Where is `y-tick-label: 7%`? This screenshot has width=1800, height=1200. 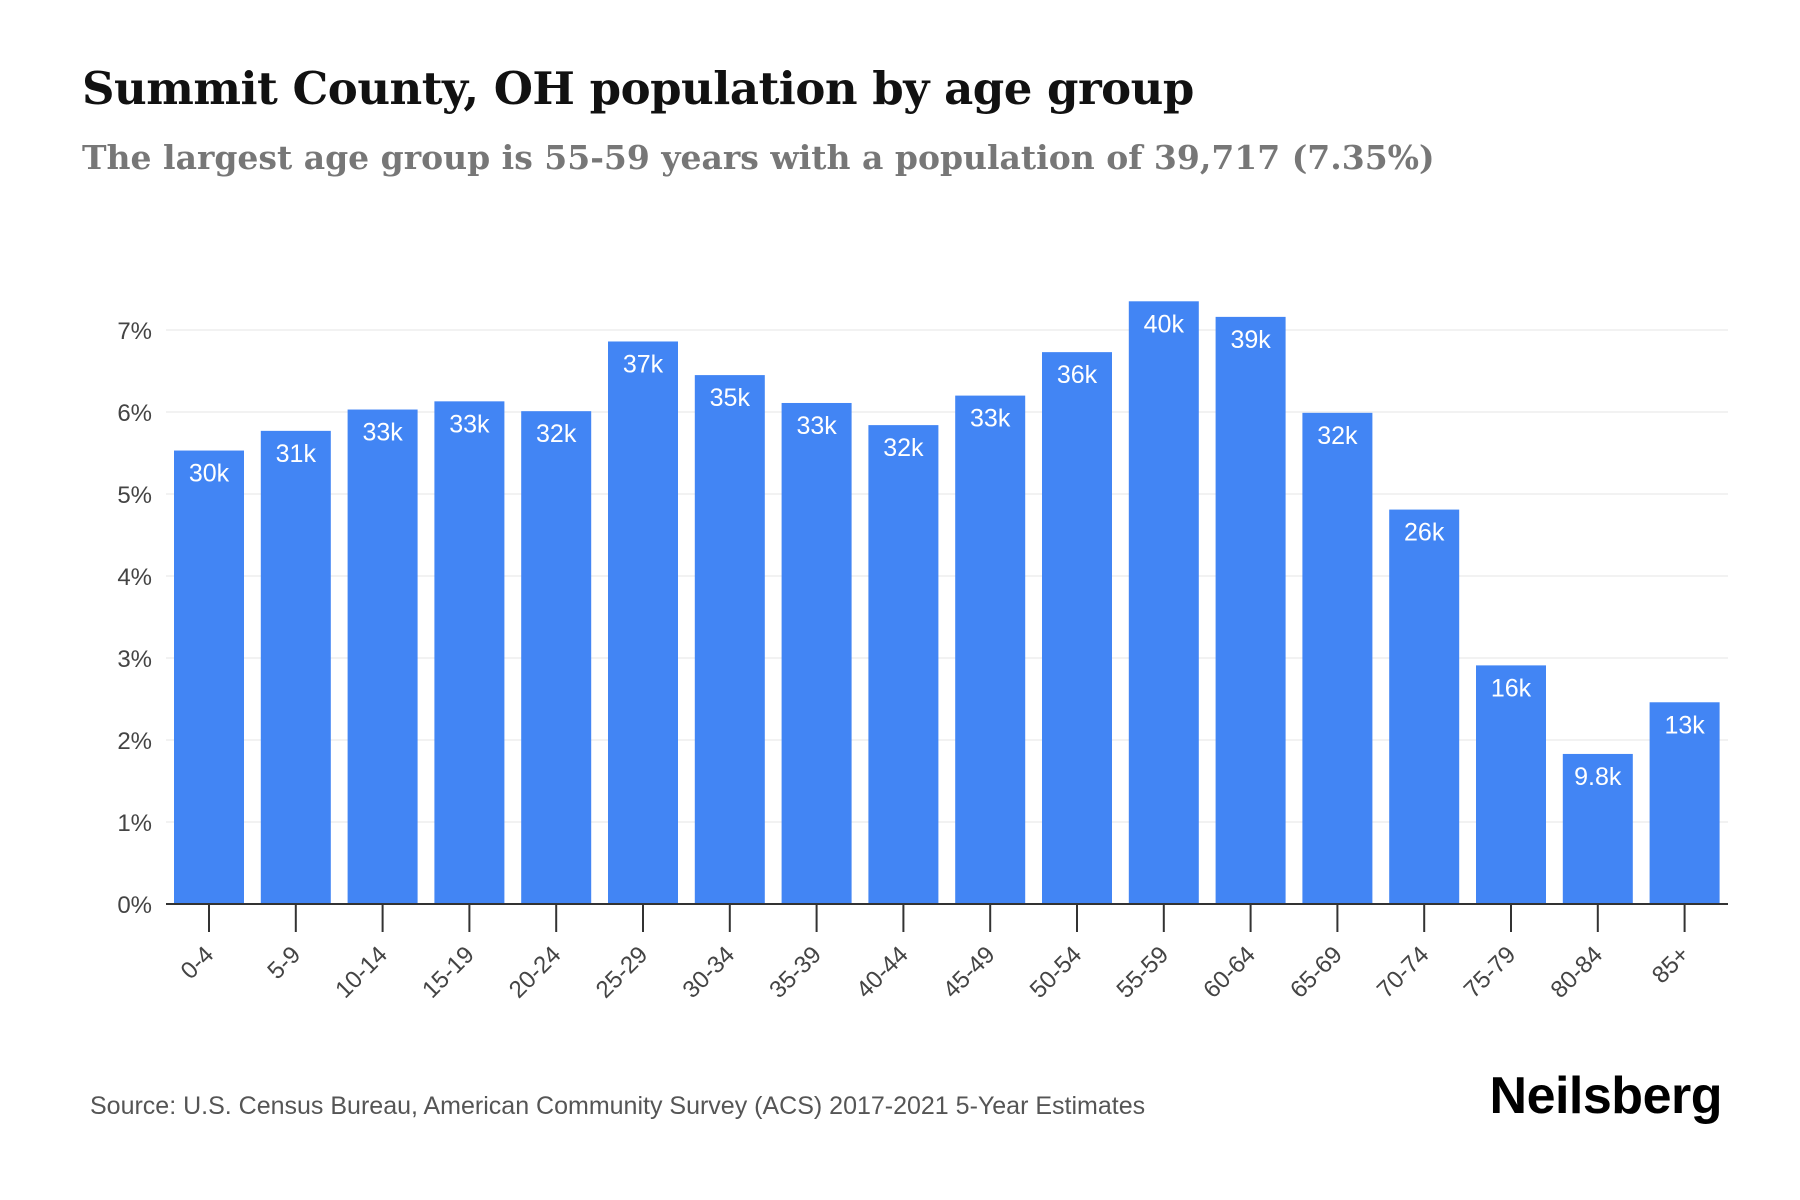
y-tick-label: 7% is located at coordinates (134, 331).